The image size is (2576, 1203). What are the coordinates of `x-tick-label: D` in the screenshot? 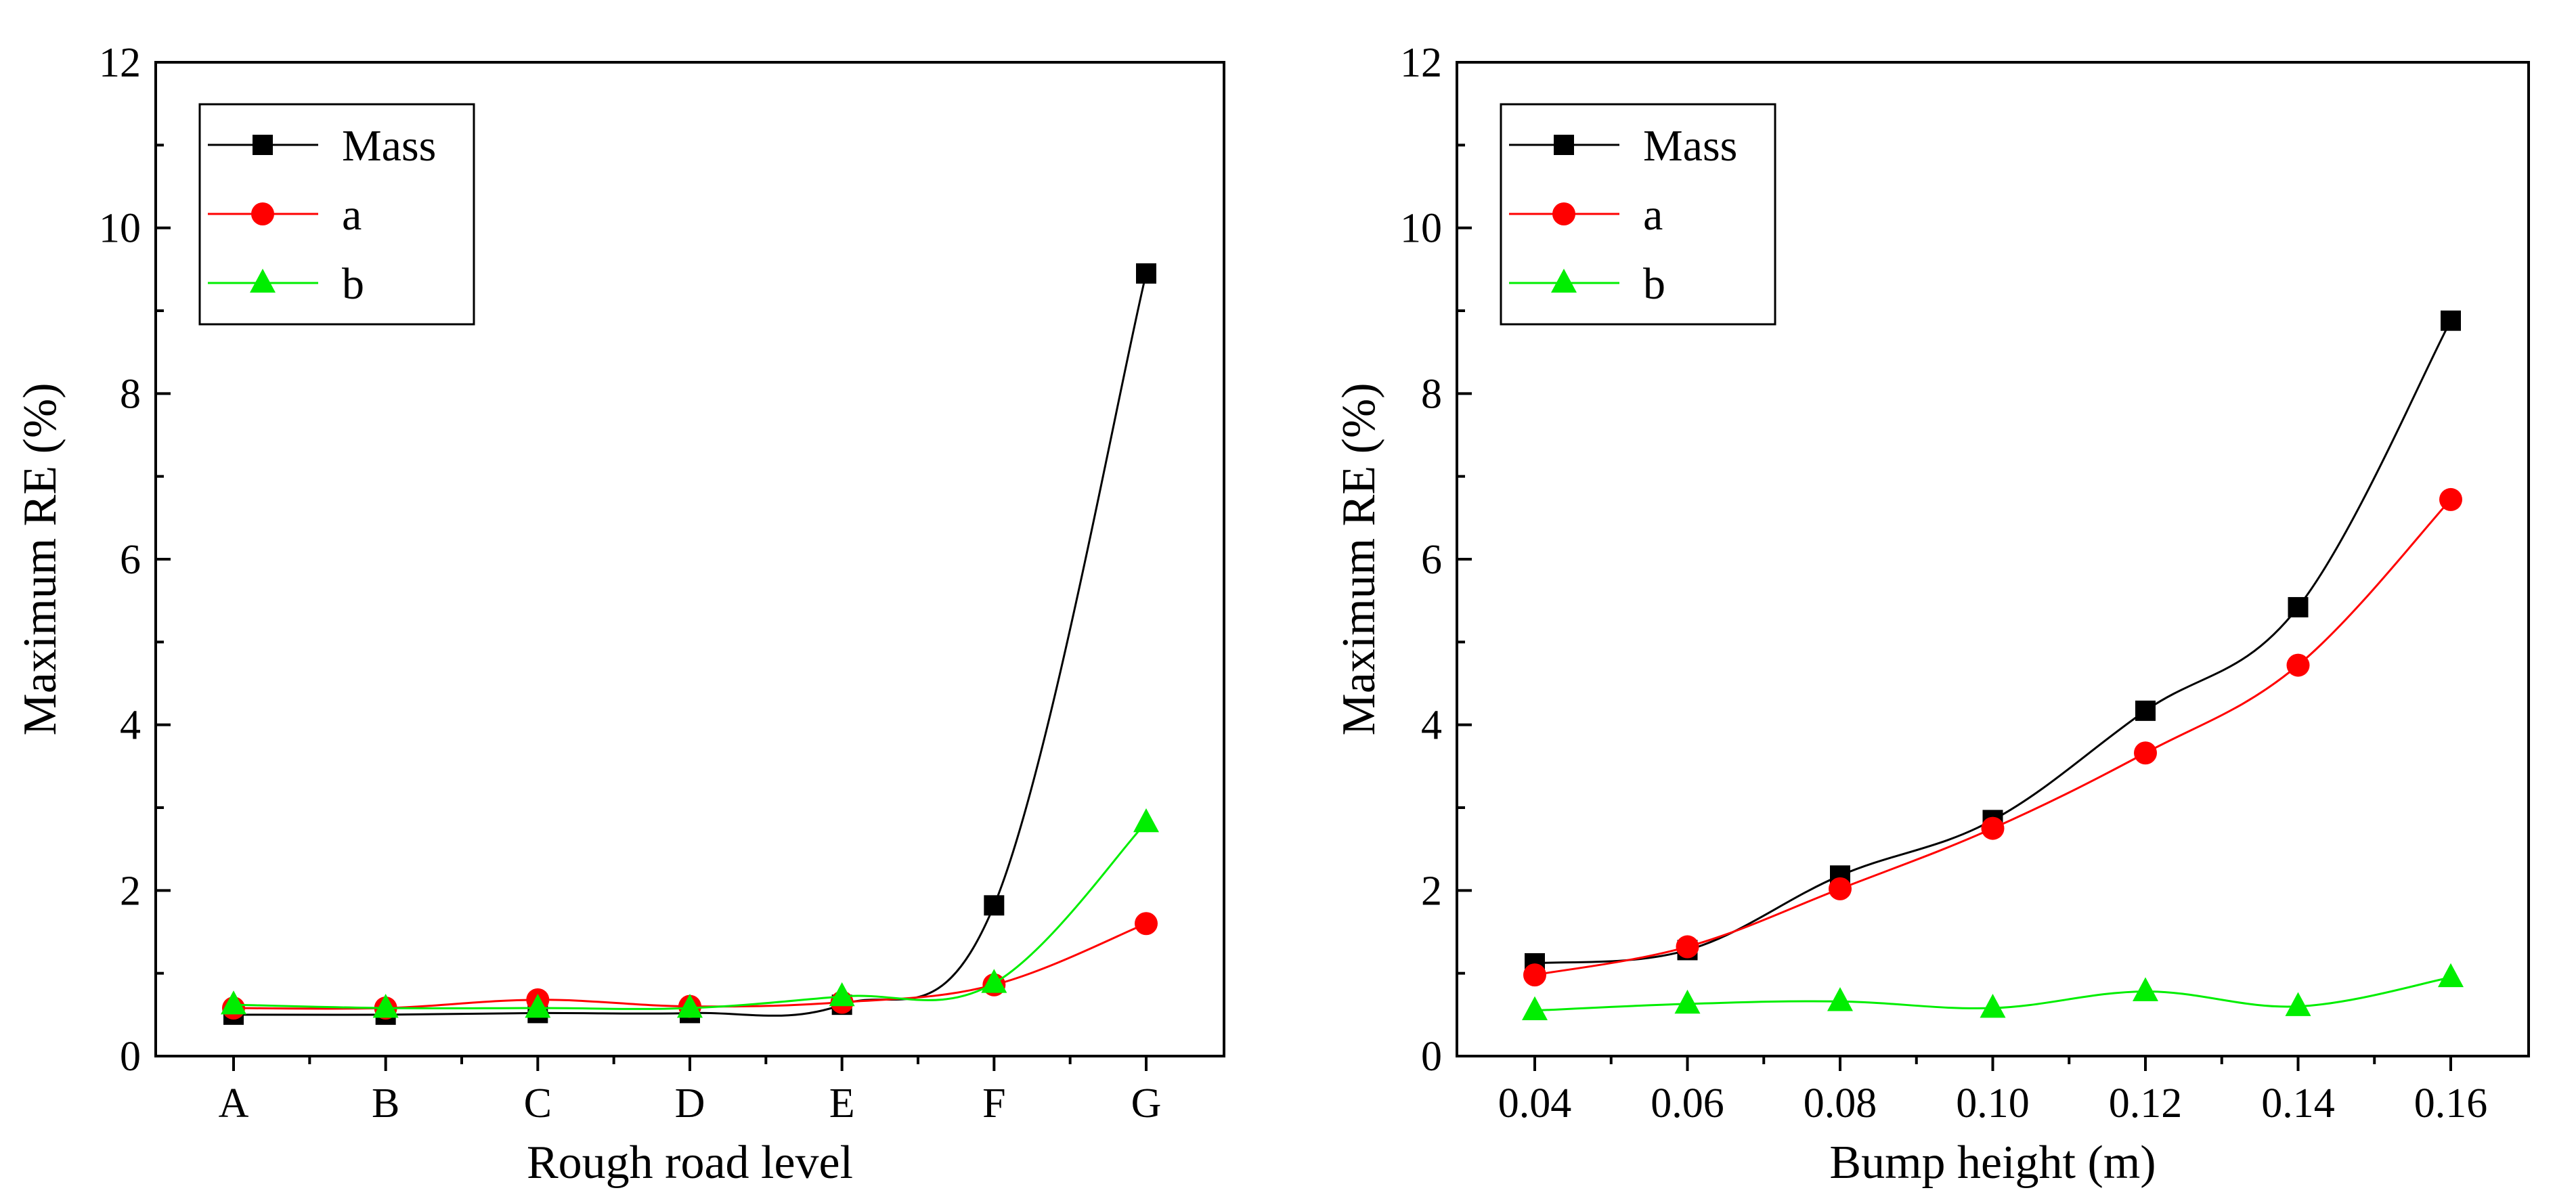 It's located at (690, 1103).